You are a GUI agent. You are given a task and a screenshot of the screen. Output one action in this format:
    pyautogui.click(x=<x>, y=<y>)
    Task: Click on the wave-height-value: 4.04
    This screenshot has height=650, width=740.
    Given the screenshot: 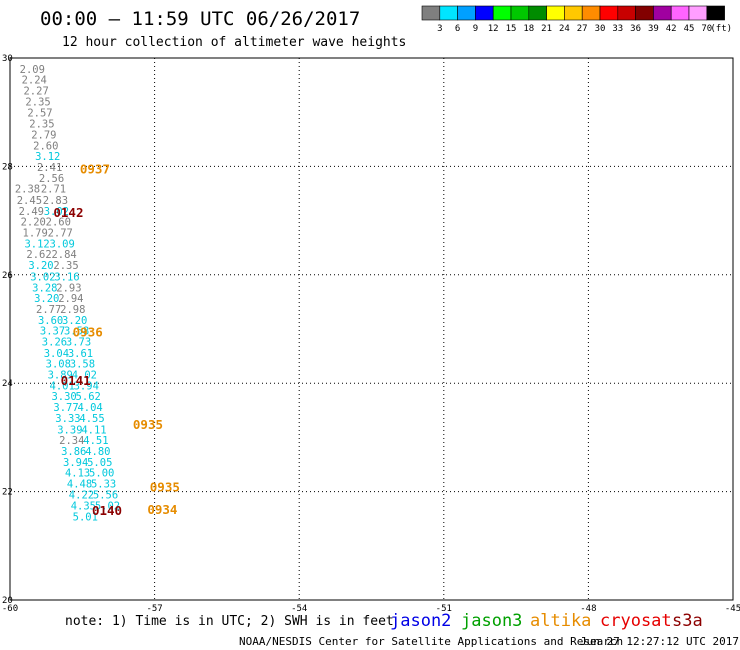 What is the action you would take?
    pyautogui.click(x=89, y=408)
    